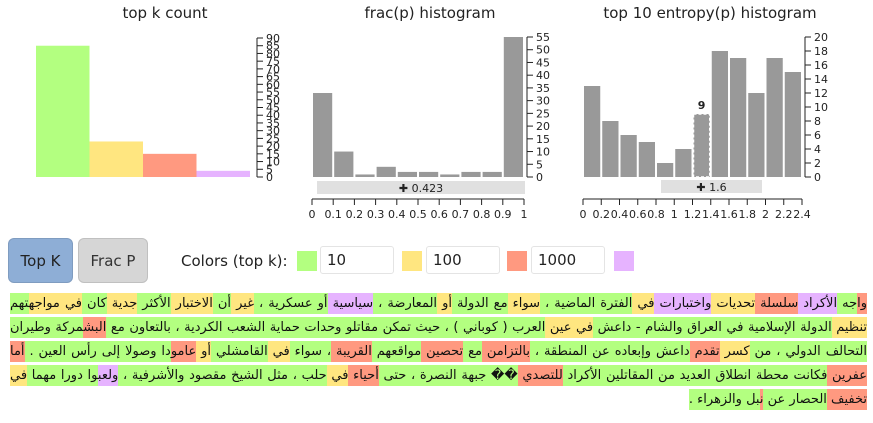 This screenshot has width=873, height=423. What do you see at coordinates (558, 351) in the screenshot?
I see `token: المنطقة ،` at bounding box center [558, 351].